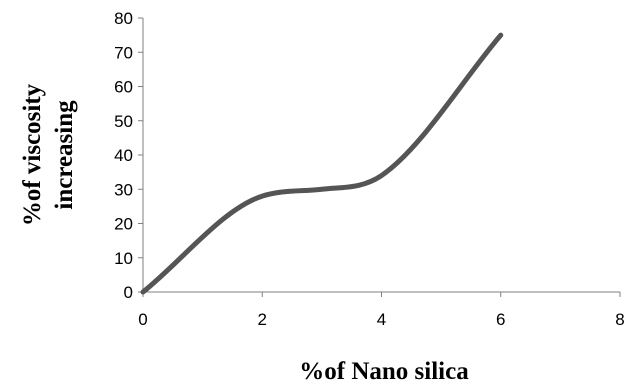 This screenshot has height=385, width=640. Describe the element at coordinates (619, 319) in the screenshot. I see `x-tick-label: 8` at that location.